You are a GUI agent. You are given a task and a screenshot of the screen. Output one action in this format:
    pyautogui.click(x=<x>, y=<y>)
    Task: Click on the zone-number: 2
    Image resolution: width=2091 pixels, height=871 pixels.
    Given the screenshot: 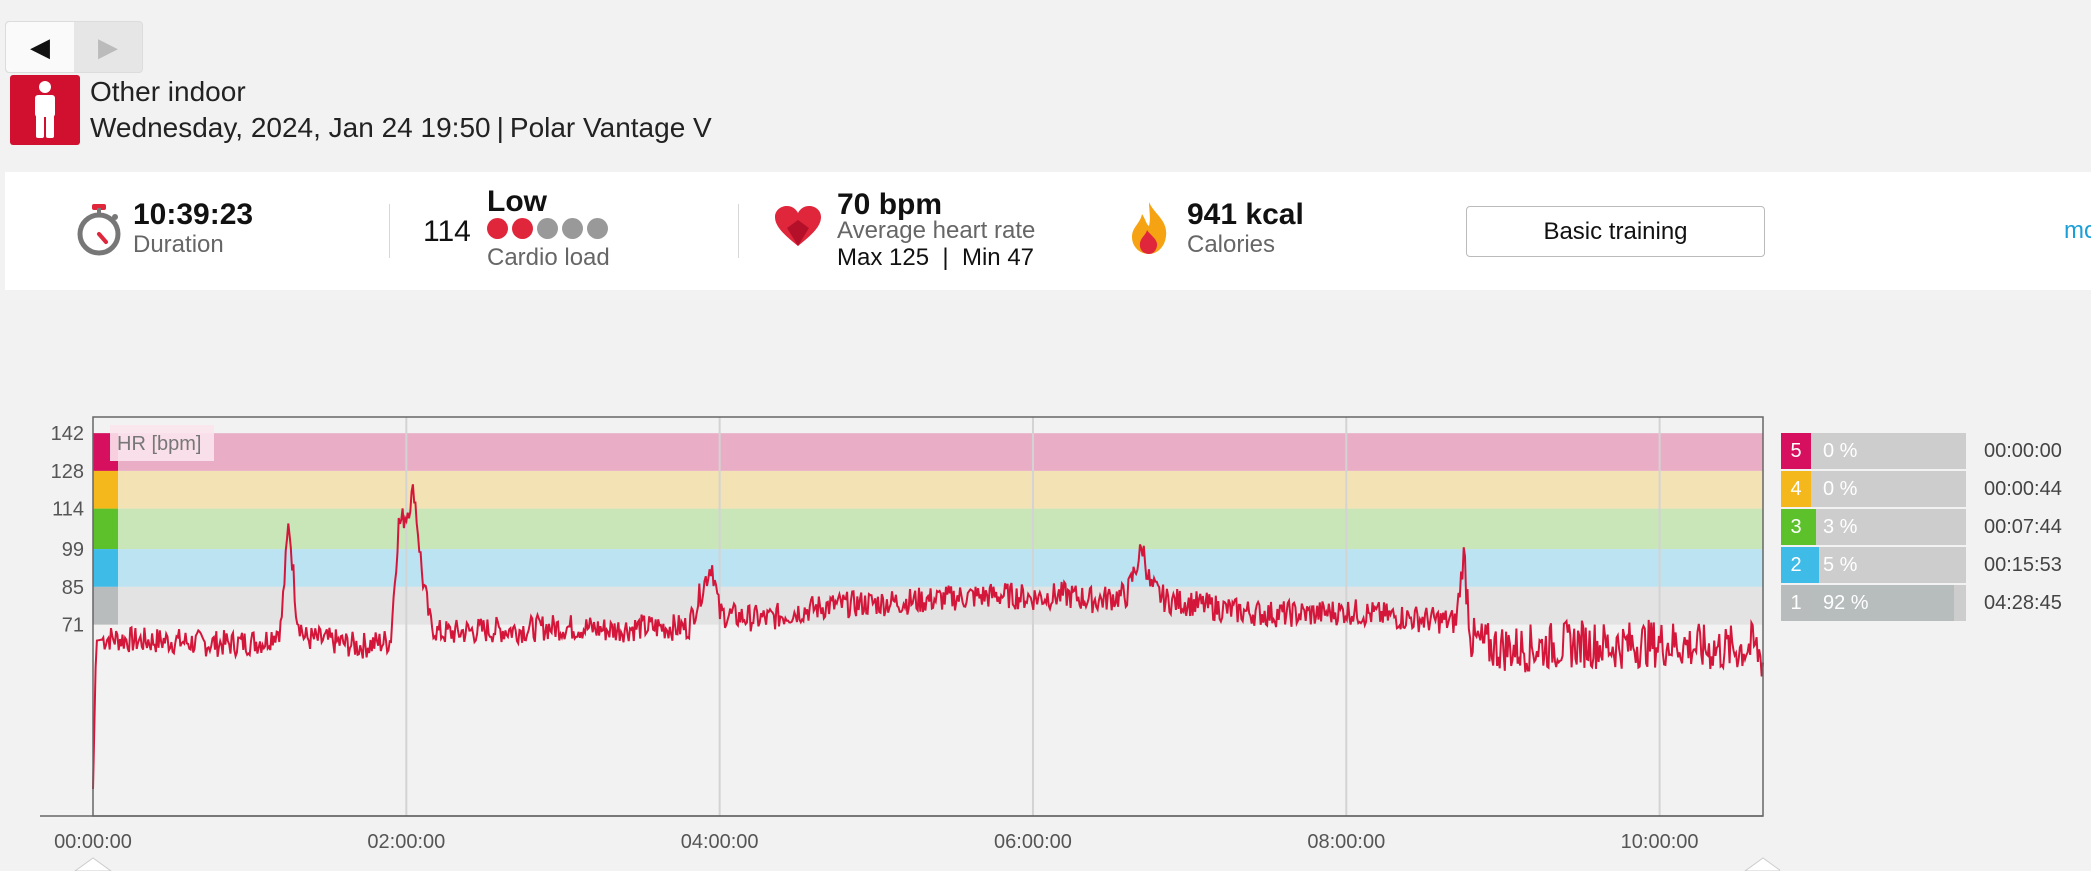 What is the action you would take?
    pyautogui.click(x=1796, y=565)
    